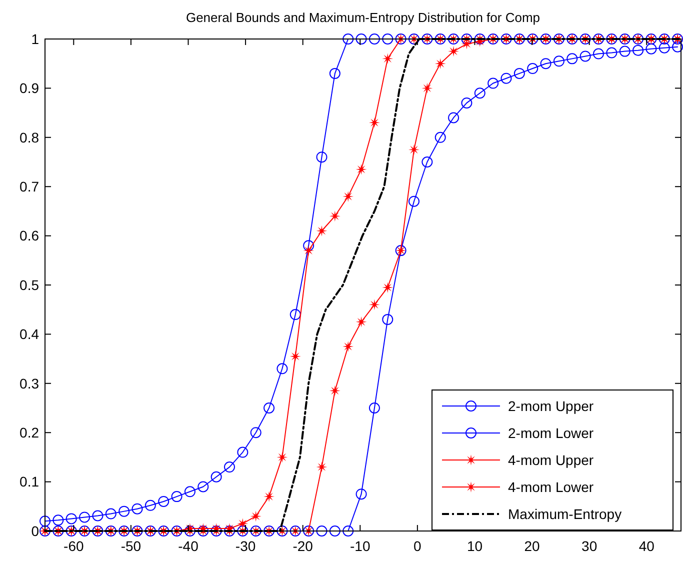  Describe the element at coordinates (590, 546) in the screenshot. I see `x-tick-label: 30` at that location.